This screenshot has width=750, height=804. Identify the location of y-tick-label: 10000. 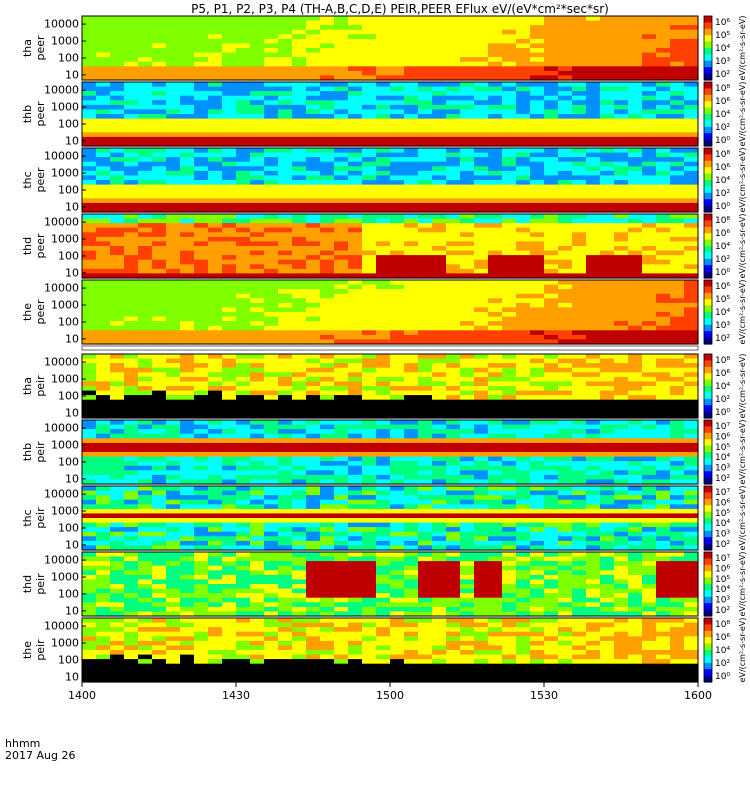
(61, 90).